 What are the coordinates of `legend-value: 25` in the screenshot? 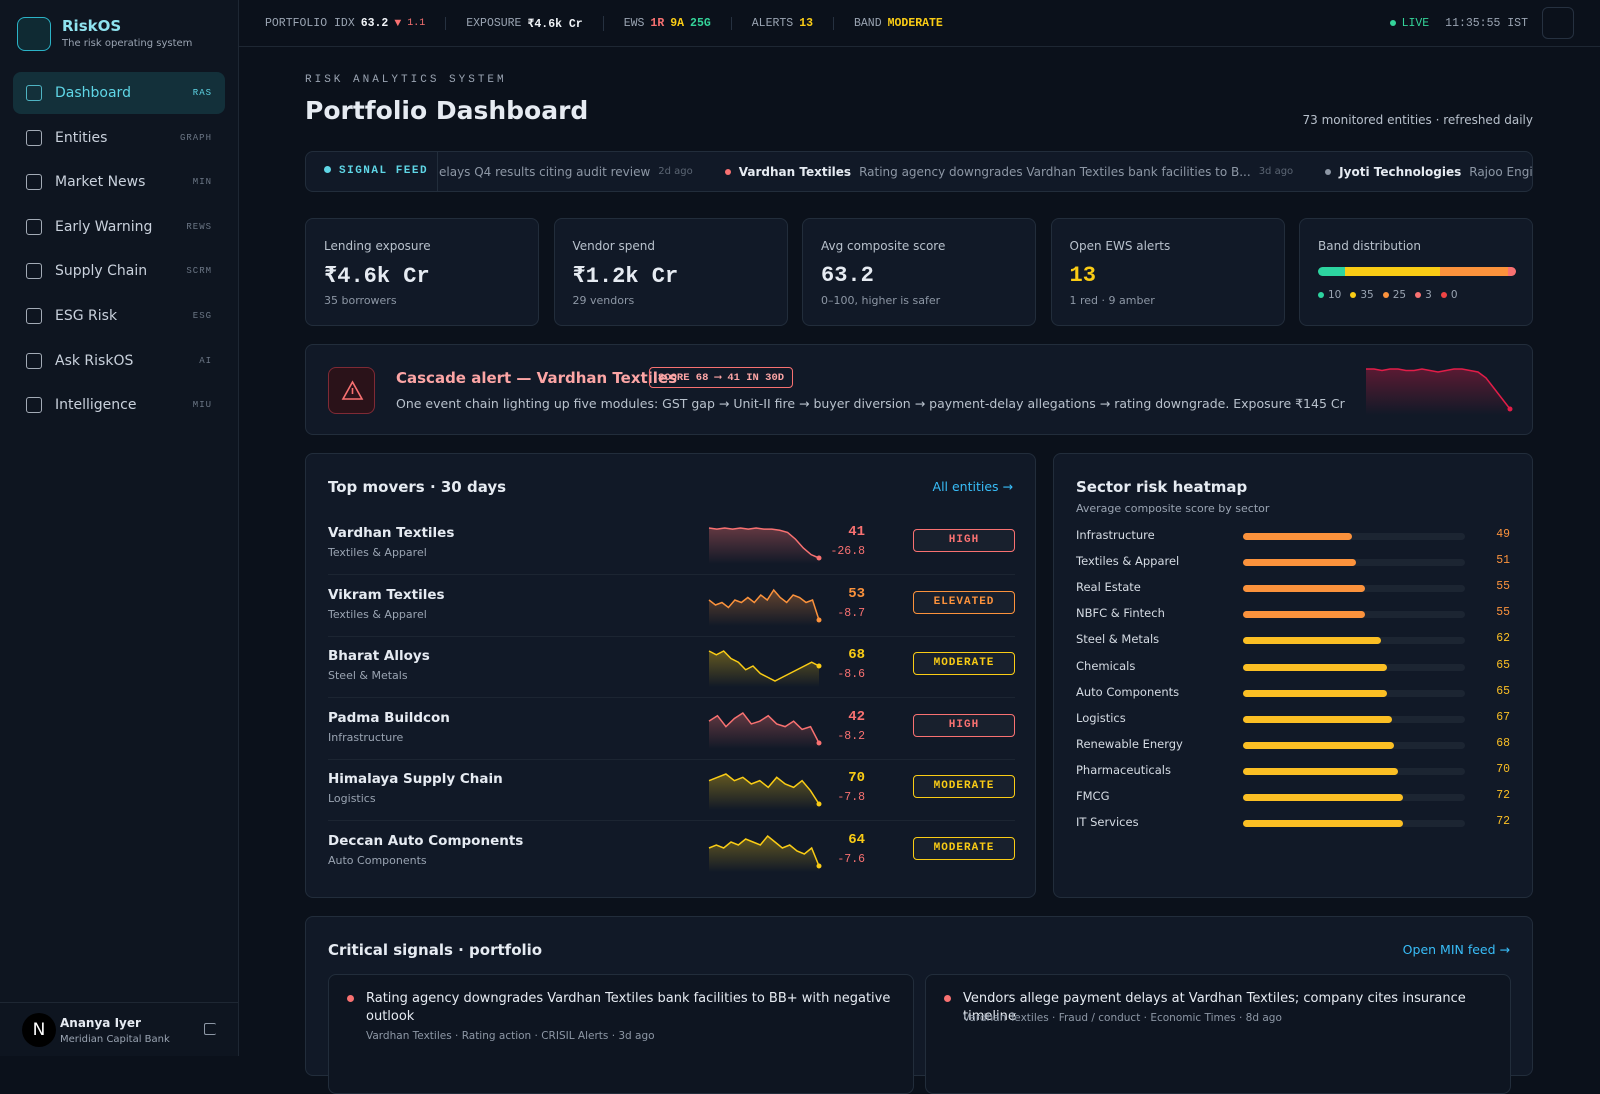 It's located at (1399, 295).